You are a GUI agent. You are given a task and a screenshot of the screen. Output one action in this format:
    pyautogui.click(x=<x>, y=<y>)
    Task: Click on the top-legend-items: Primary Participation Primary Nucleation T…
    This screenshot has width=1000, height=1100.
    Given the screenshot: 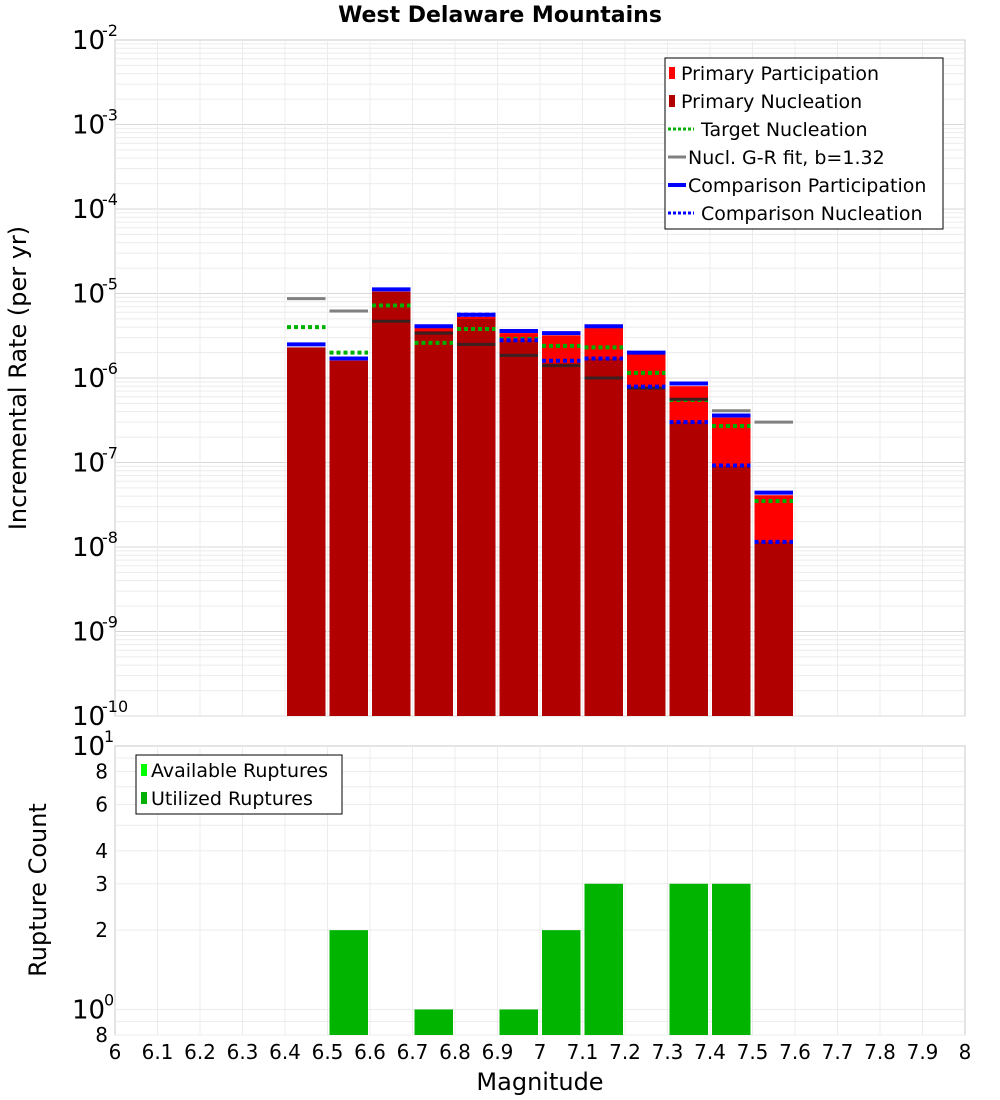 What is the action you would take?
    pyautogui.click(x=797, y=144)
    